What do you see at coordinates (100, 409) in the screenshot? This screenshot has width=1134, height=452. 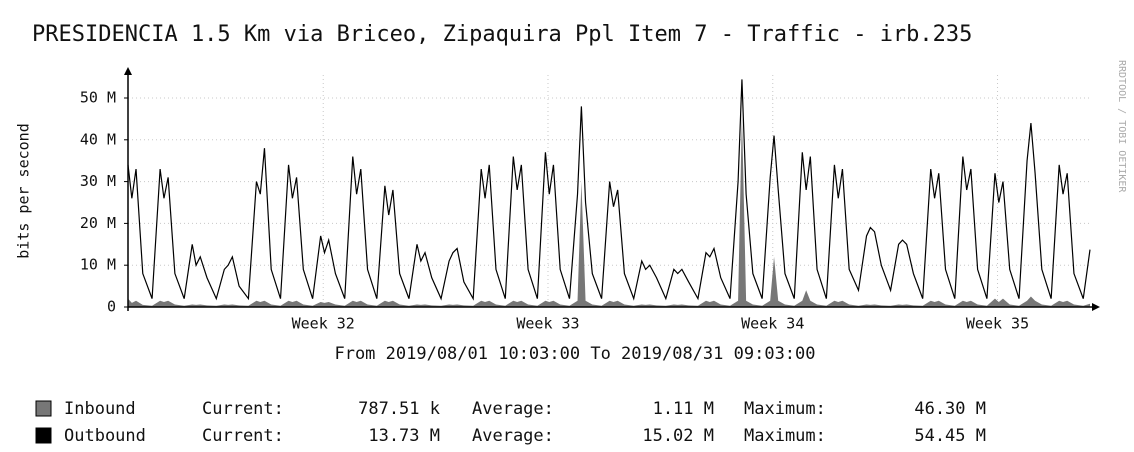 I see `legend-label: Inbound` at bounding box center [100, 409].